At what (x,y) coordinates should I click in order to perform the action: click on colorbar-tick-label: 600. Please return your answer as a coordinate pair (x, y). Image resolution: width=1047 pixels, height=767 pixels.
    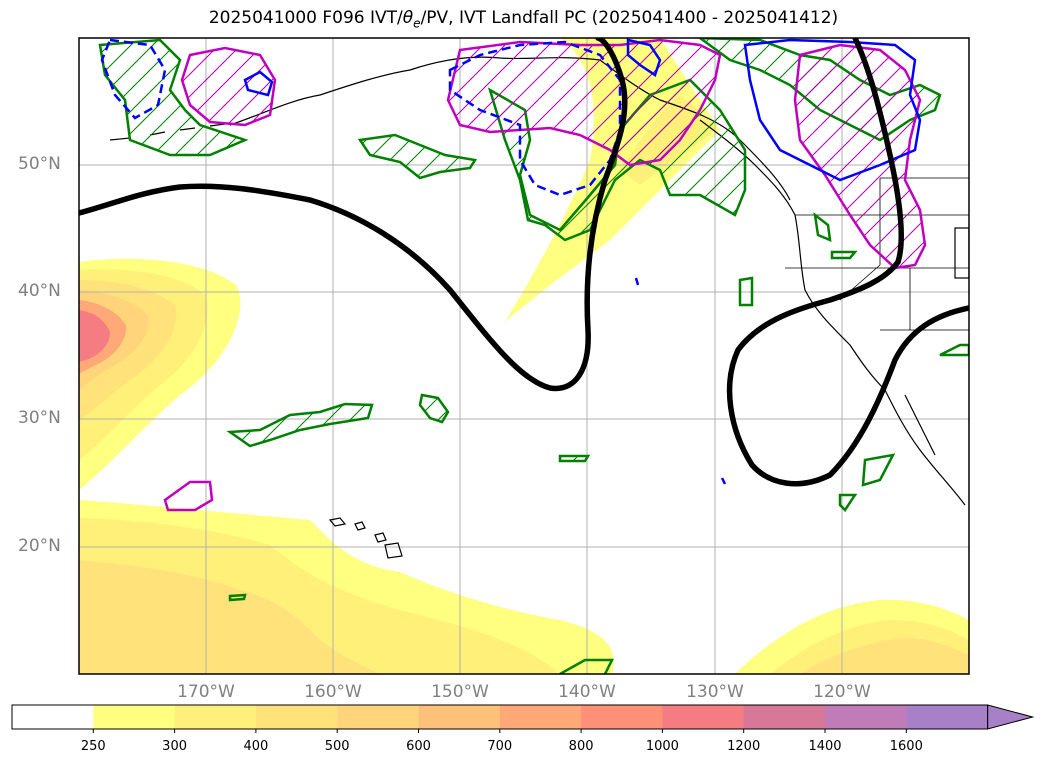
    Looking at the image, I should click on (418, 746).